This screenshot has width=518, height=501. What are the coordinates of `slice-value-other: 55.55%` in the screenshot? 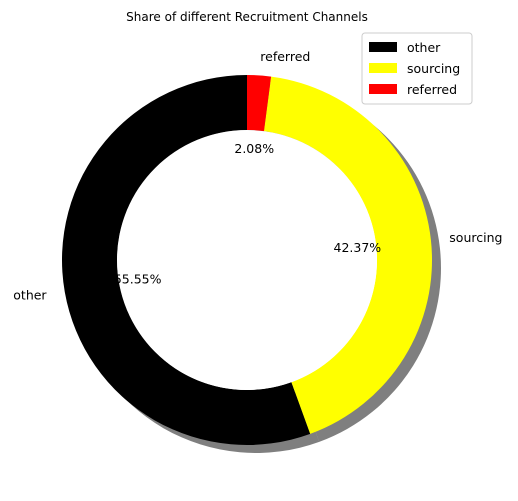 It's located at (138, 278).